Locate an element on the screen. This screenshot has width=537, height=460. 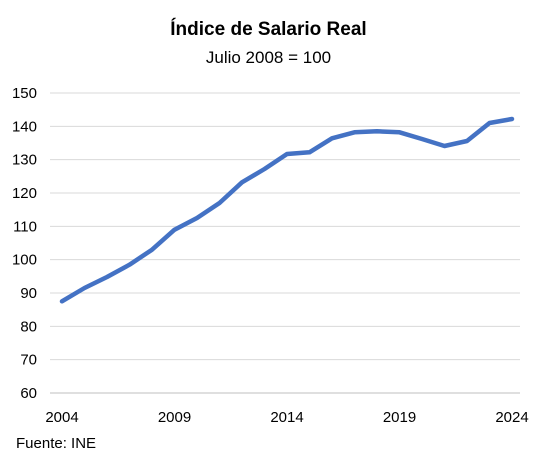
x-tick-label: 2019 is located at coordinates (399, 417).